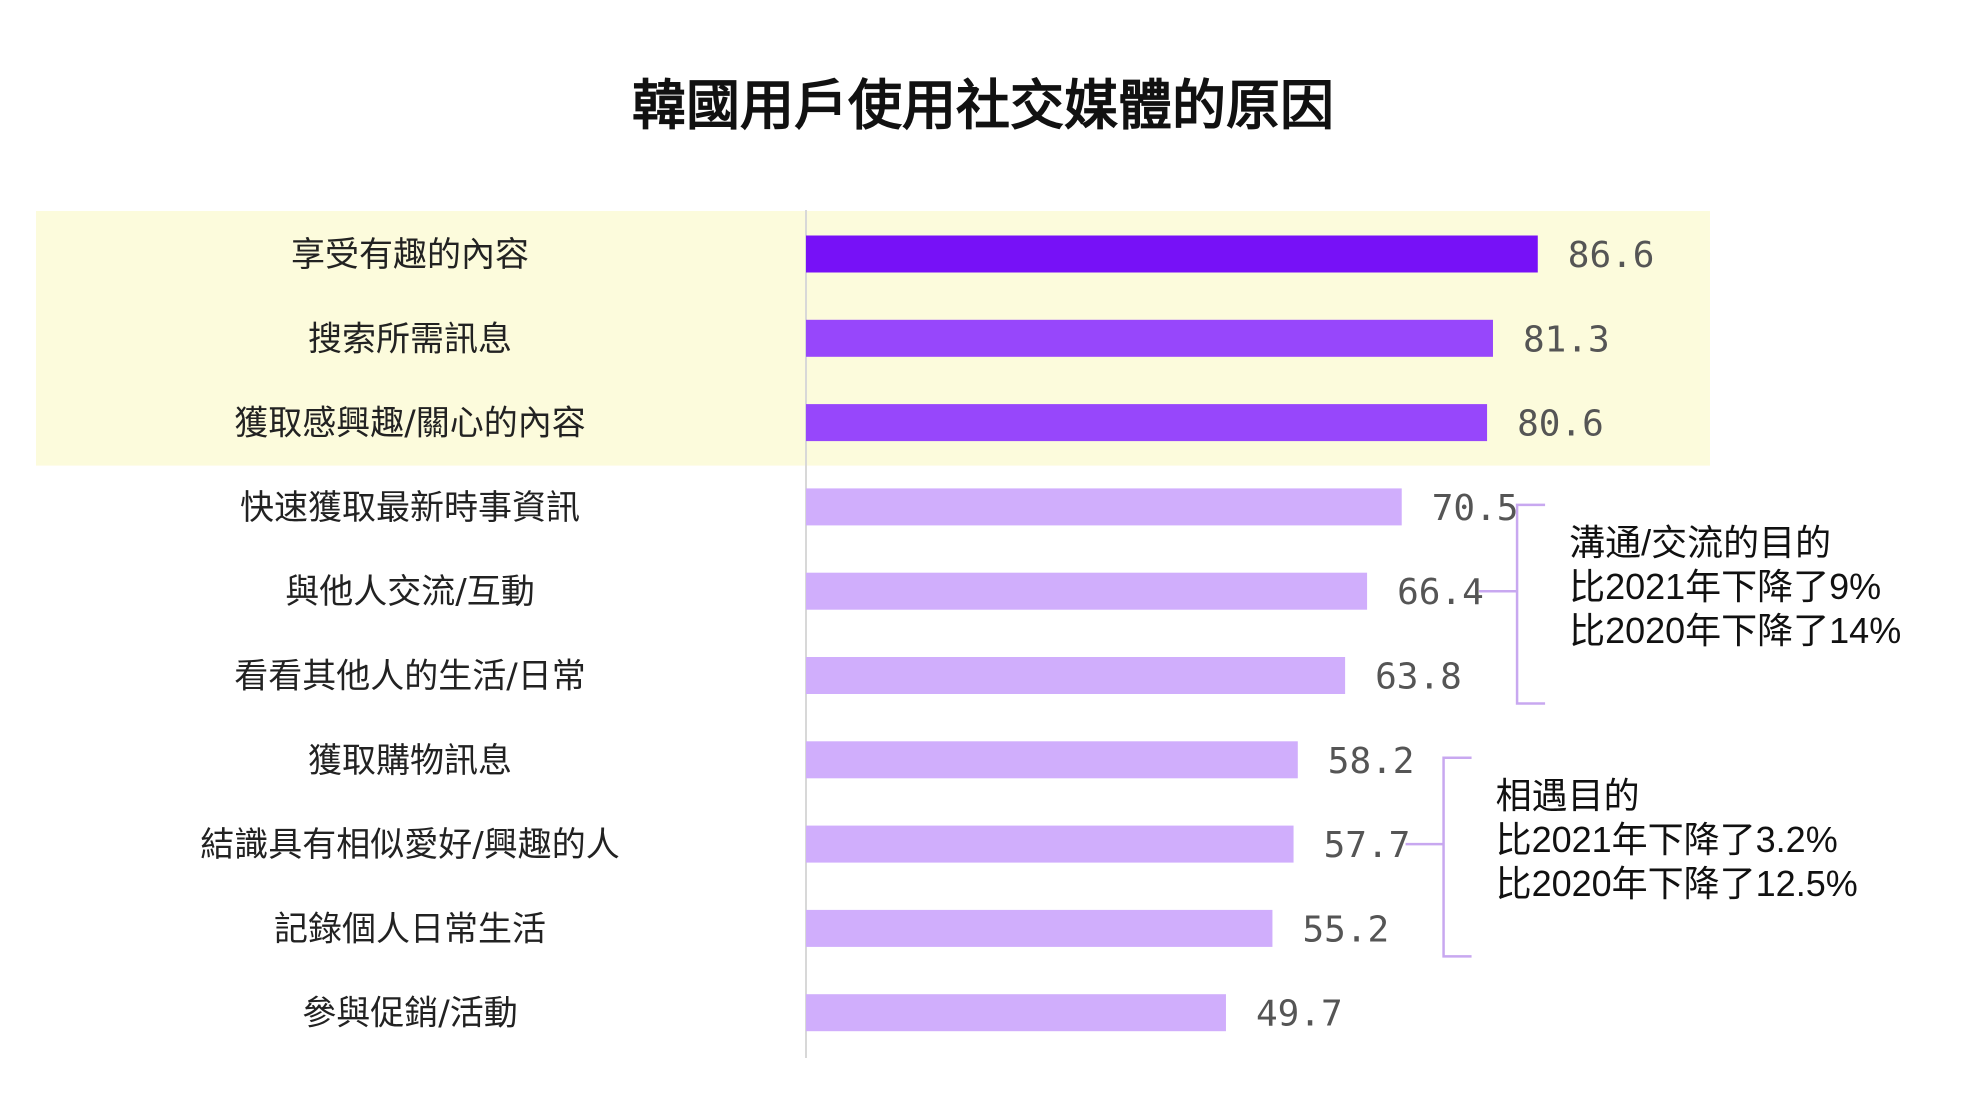 Image resolution: width=1966 pixels, height=1100 pixels. I want to click on category-label: 與他人交流/互動, so click(409, 592).